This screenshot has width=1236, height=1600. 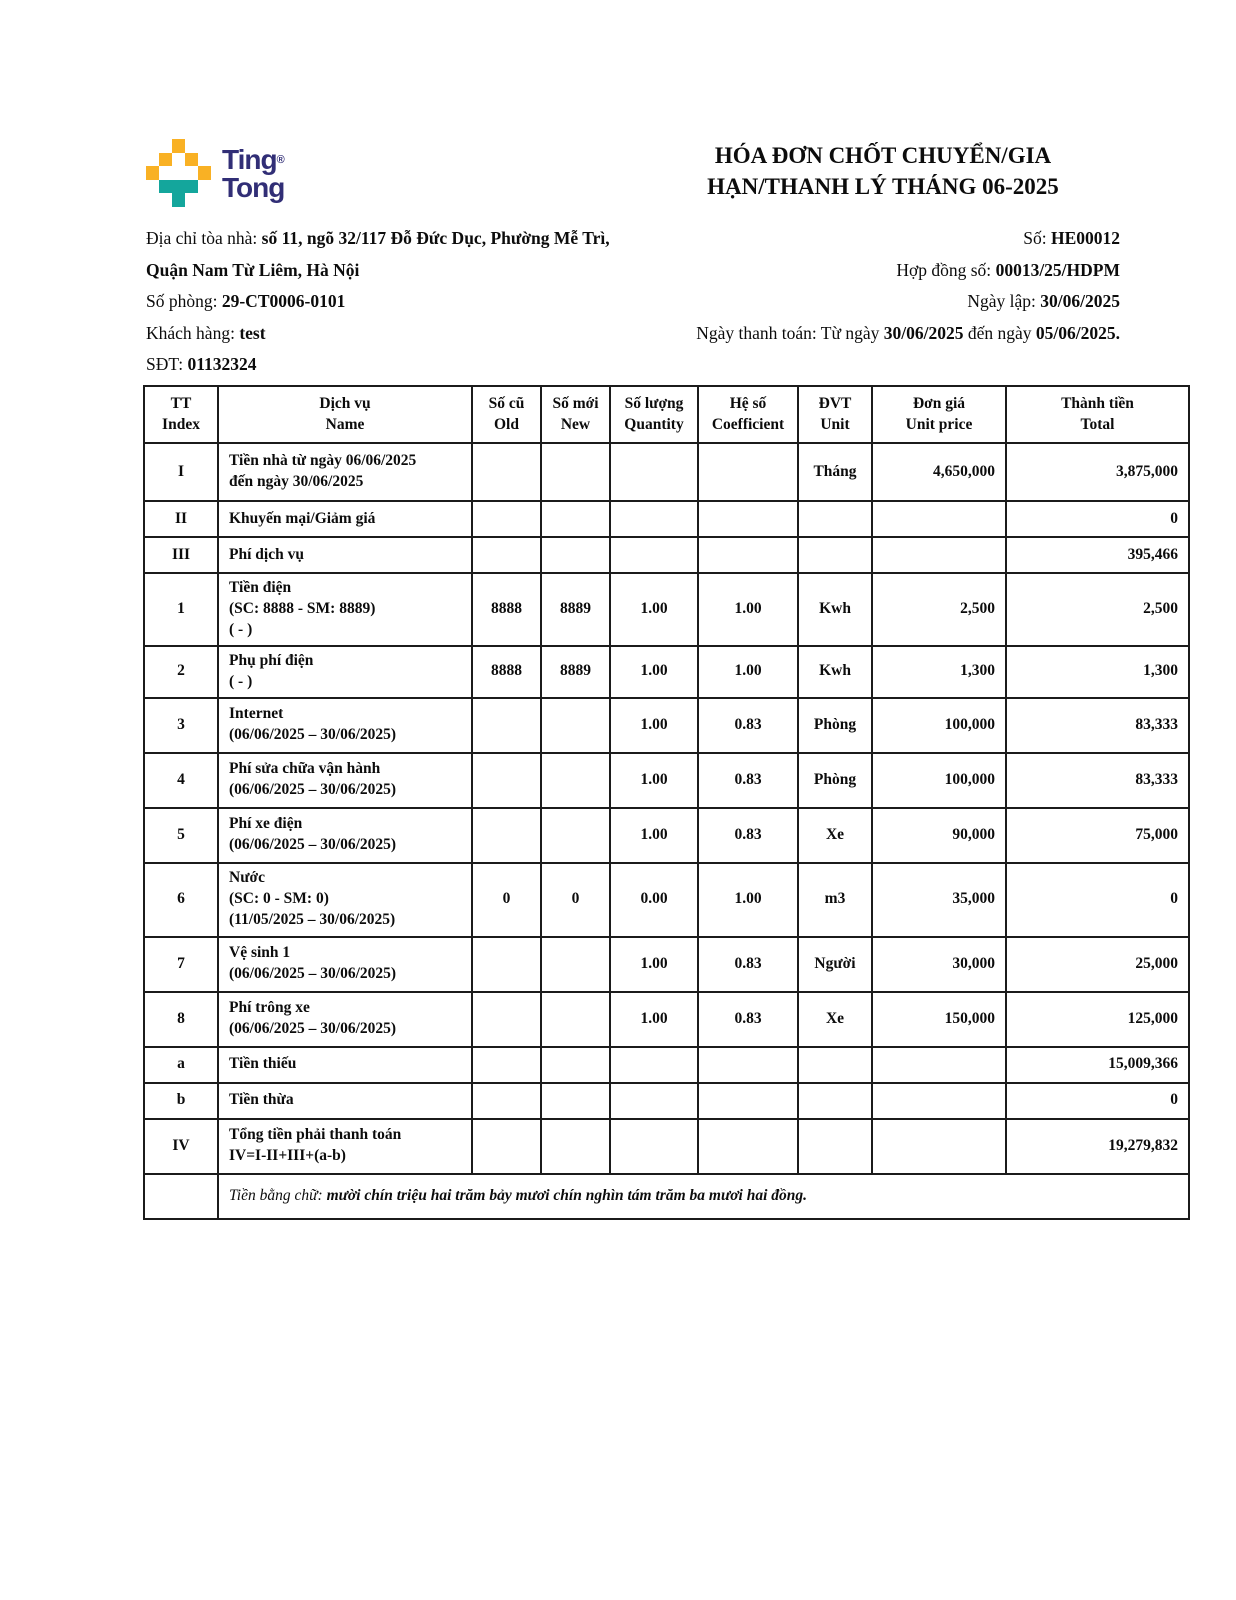 I want to click on cell-unit: Kwh, so click(x=835, y=671).